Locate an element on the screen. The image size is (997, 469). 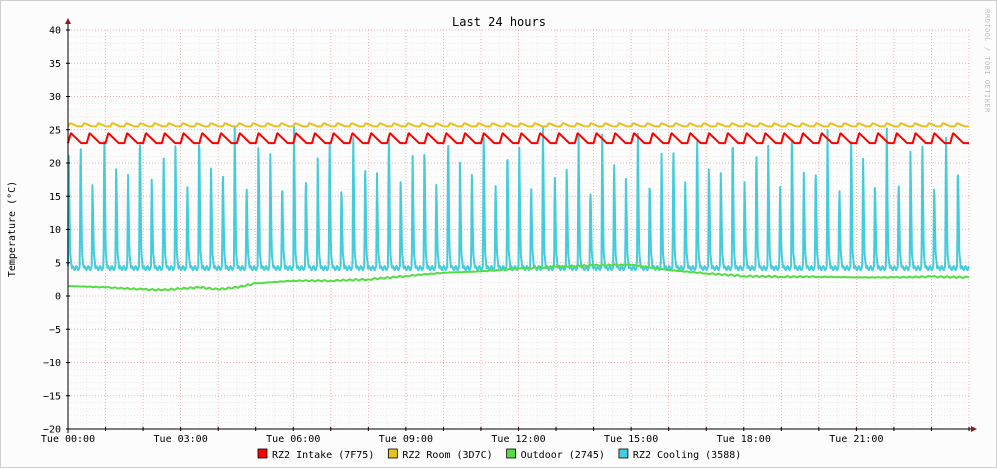
legend-item-3: RZ2 Cooling (3588) is located at coordinates (679, 454).